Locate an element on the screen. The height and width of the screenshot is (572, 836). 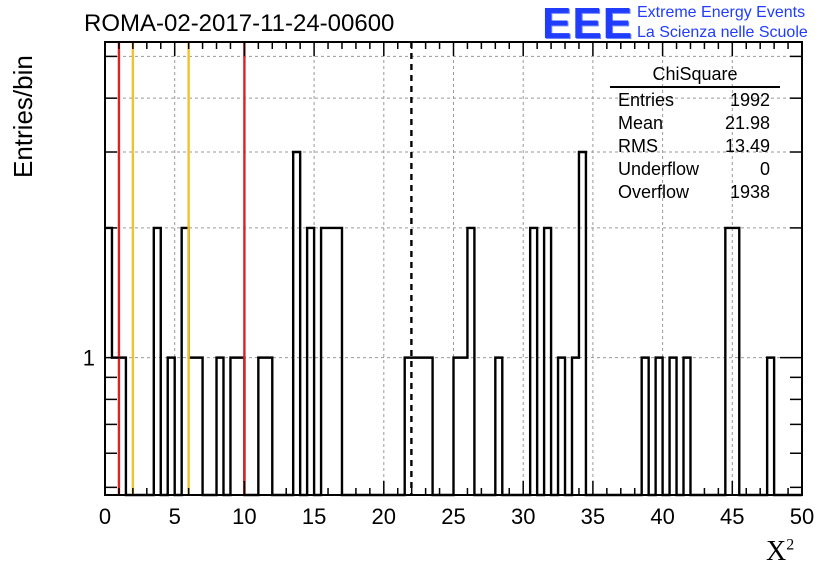
stats-row: RMS 13.49 is located at coordinates (694, 147).